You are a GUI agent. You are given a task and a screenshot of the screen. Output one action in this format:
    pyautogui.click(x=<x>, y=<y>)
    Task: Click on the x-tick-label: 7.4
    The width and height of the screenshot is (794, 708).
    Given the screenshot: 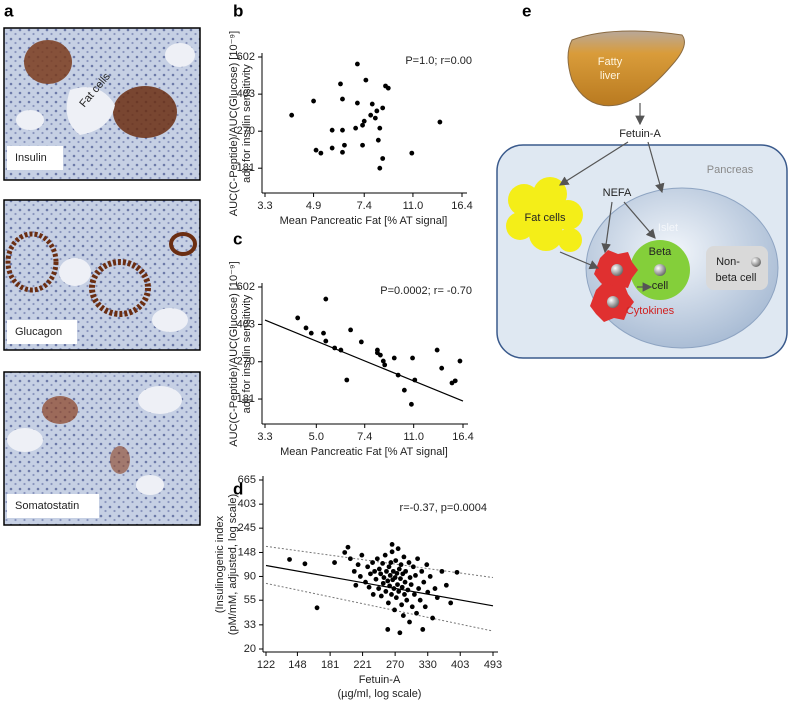 What is the action you would take?
    pyautogui.click(x=364, y=206)
    